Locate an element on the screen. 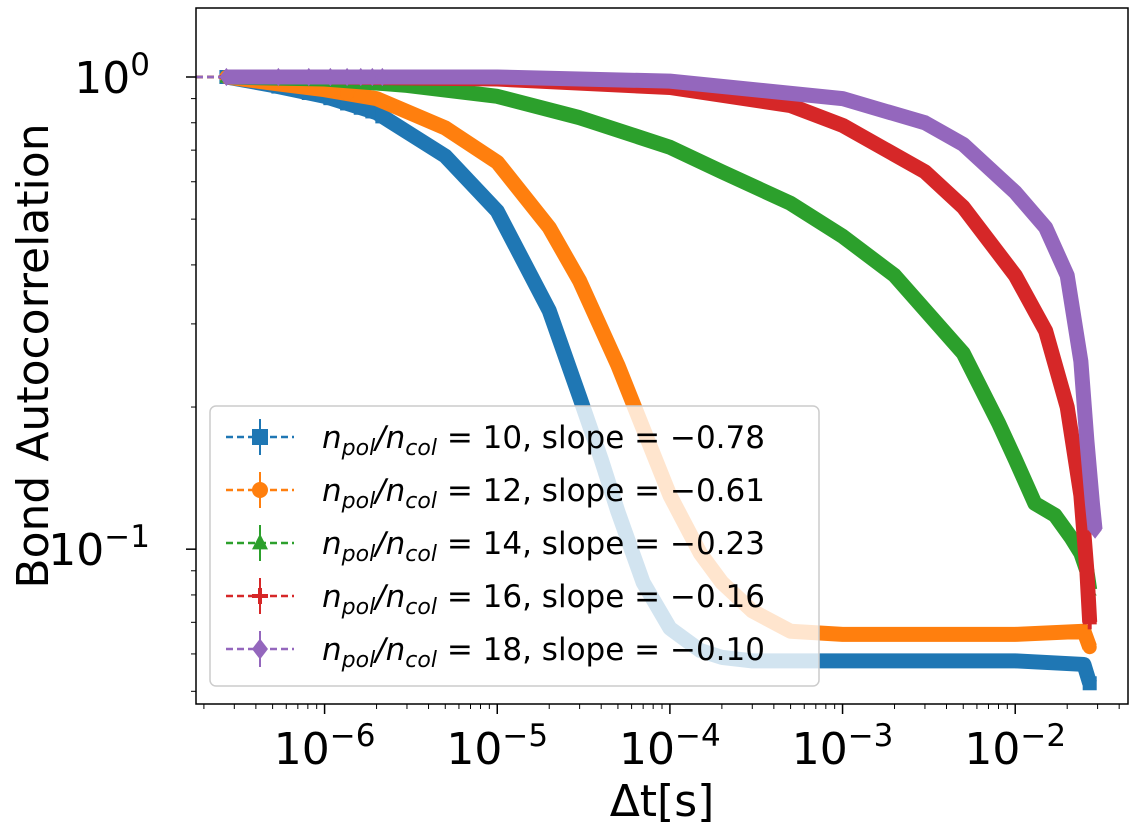 Image resolution: width=1138 pixels, height=828 pixels. legend-label: npol/ncol = 16, slope = −0.16 is located at coordinates (543, 599).